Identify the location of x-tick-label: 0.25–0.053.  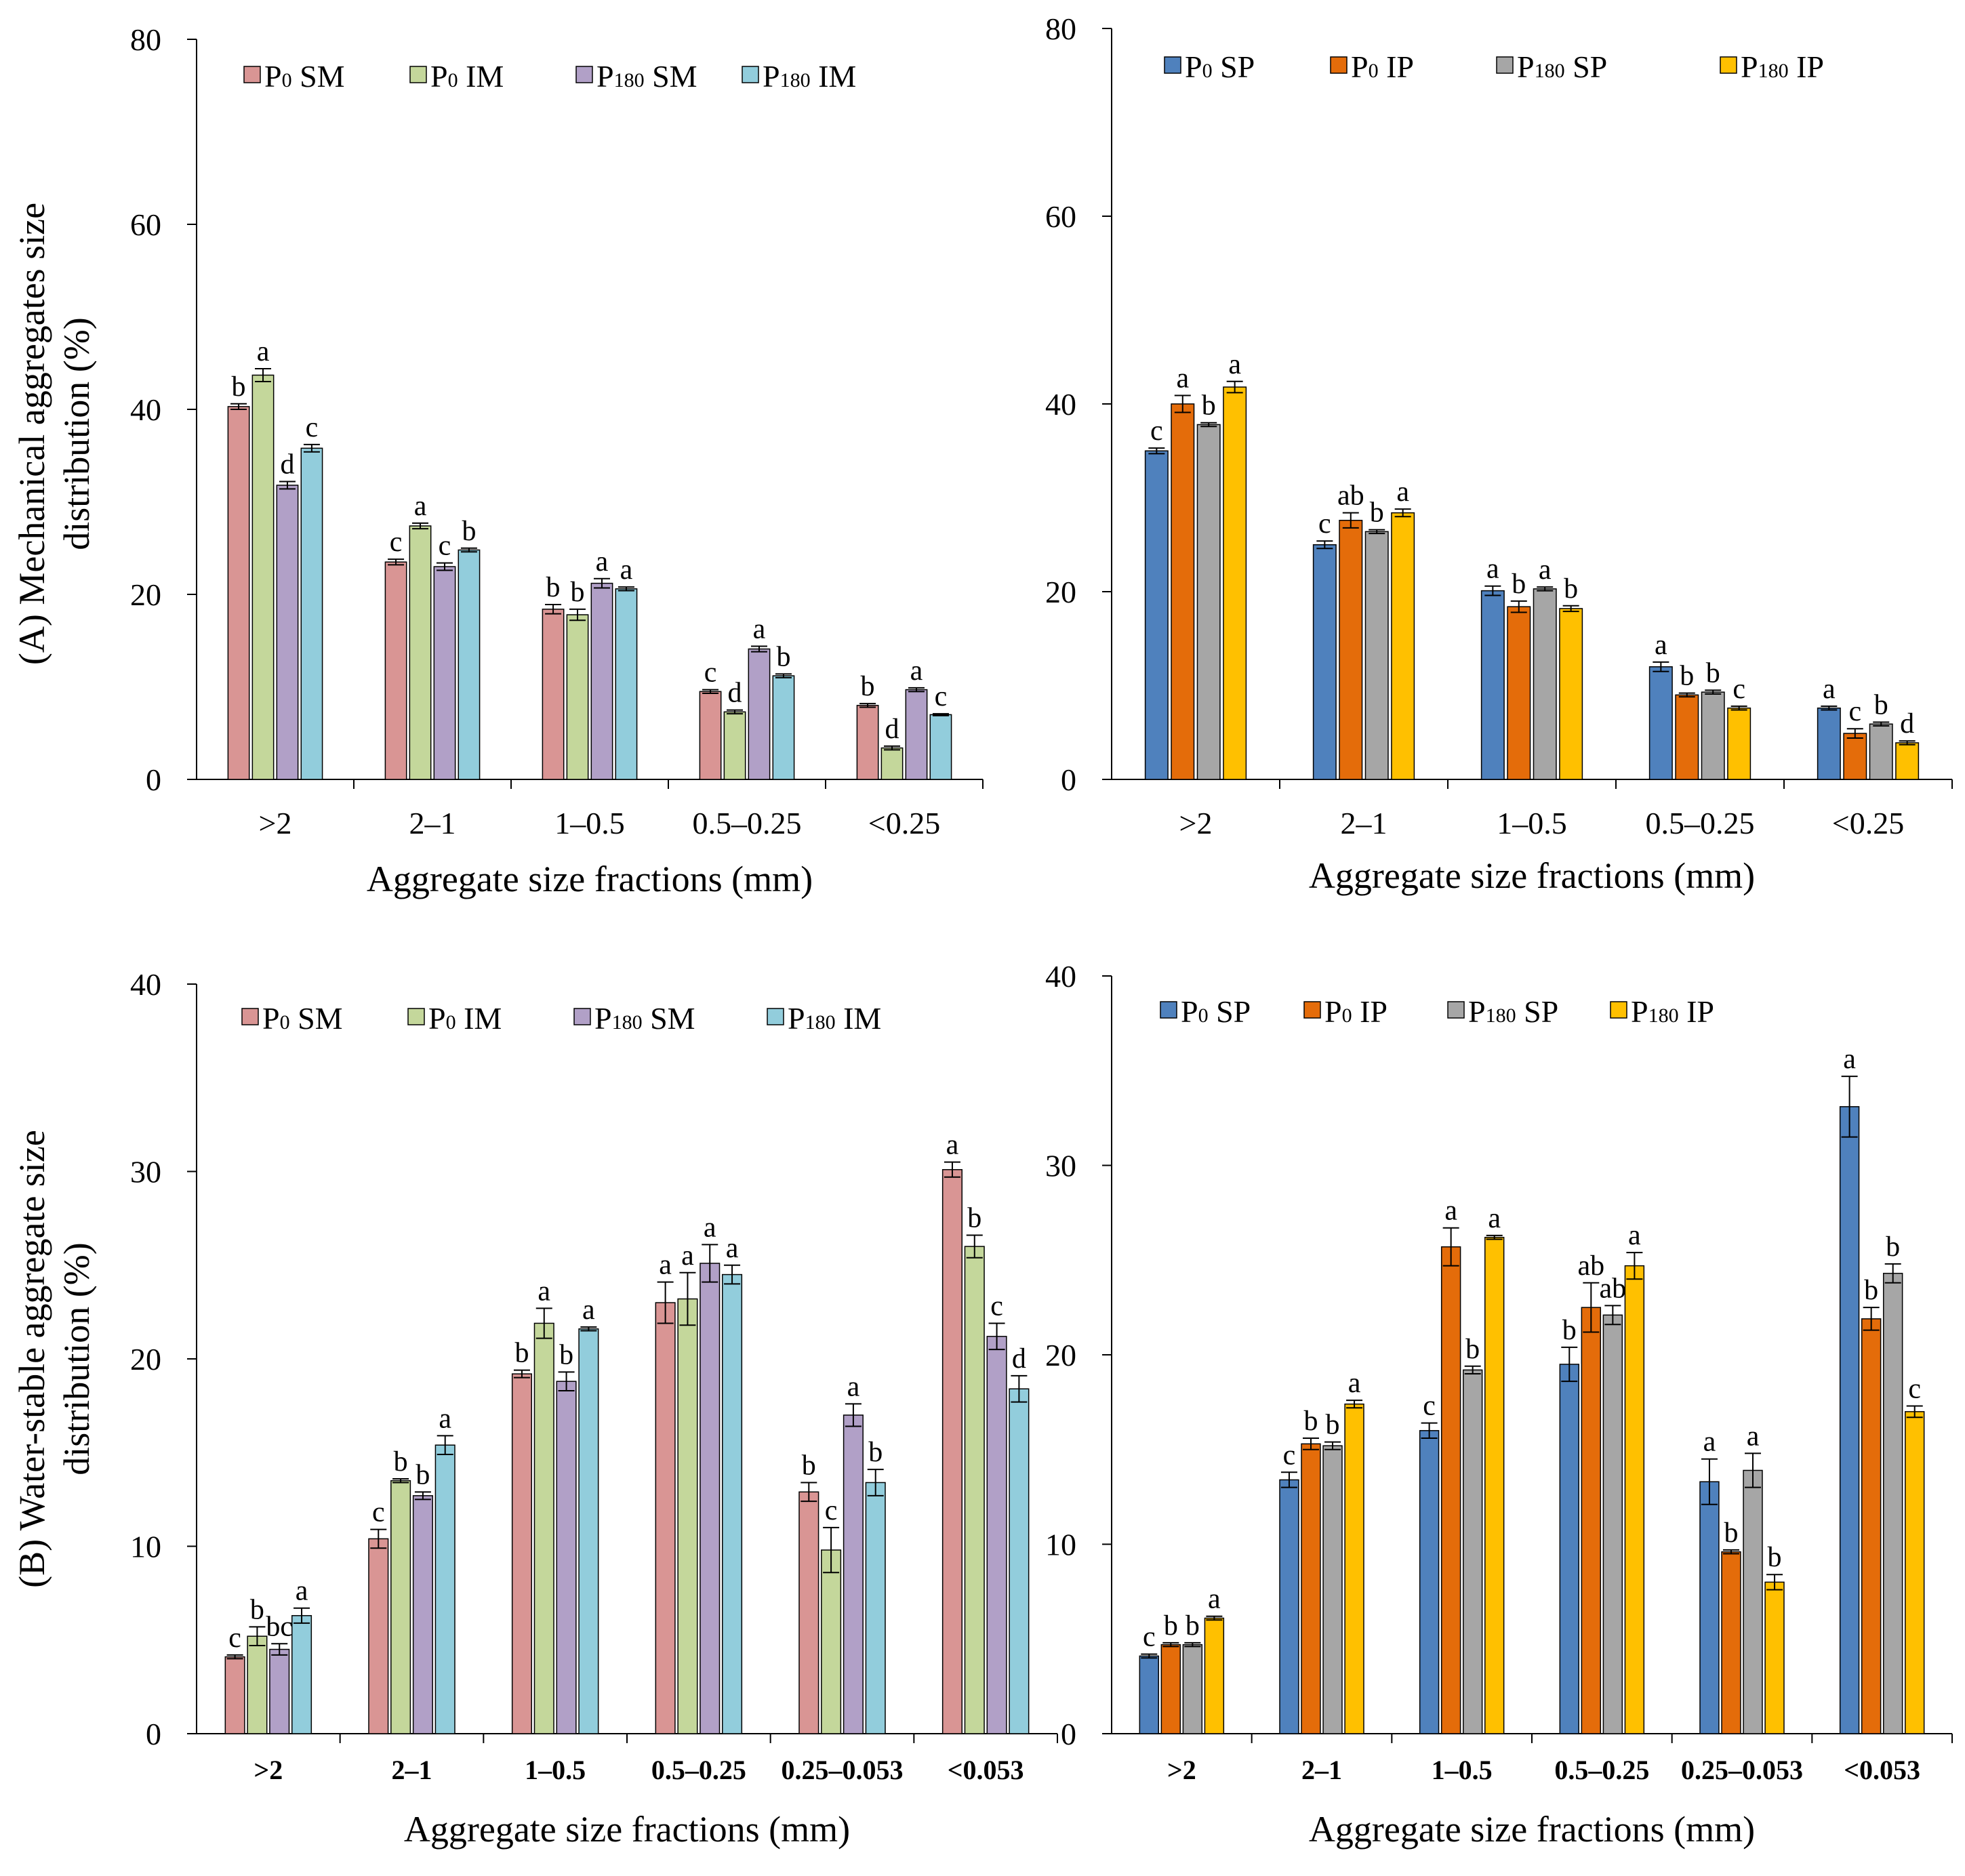
(843, 1770).